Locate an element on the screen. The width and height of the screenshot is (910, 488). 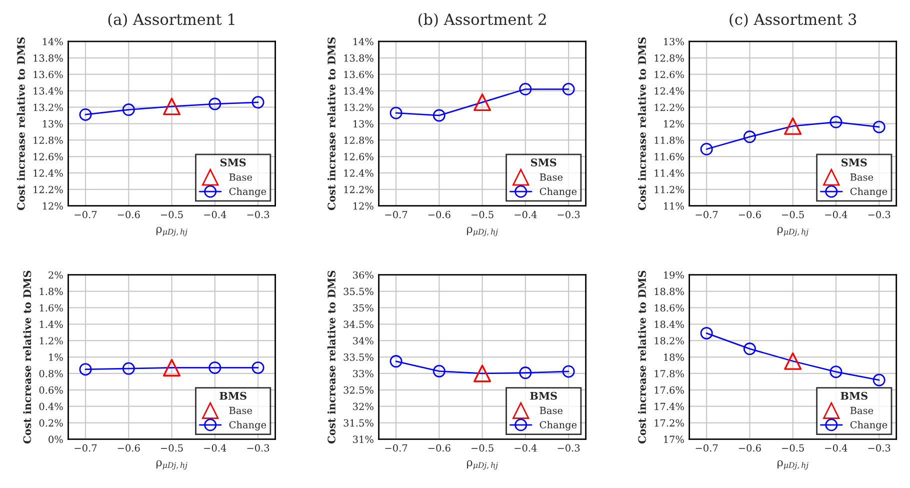
y-tick-label: 32.5% is located at coordinates (359, 390).